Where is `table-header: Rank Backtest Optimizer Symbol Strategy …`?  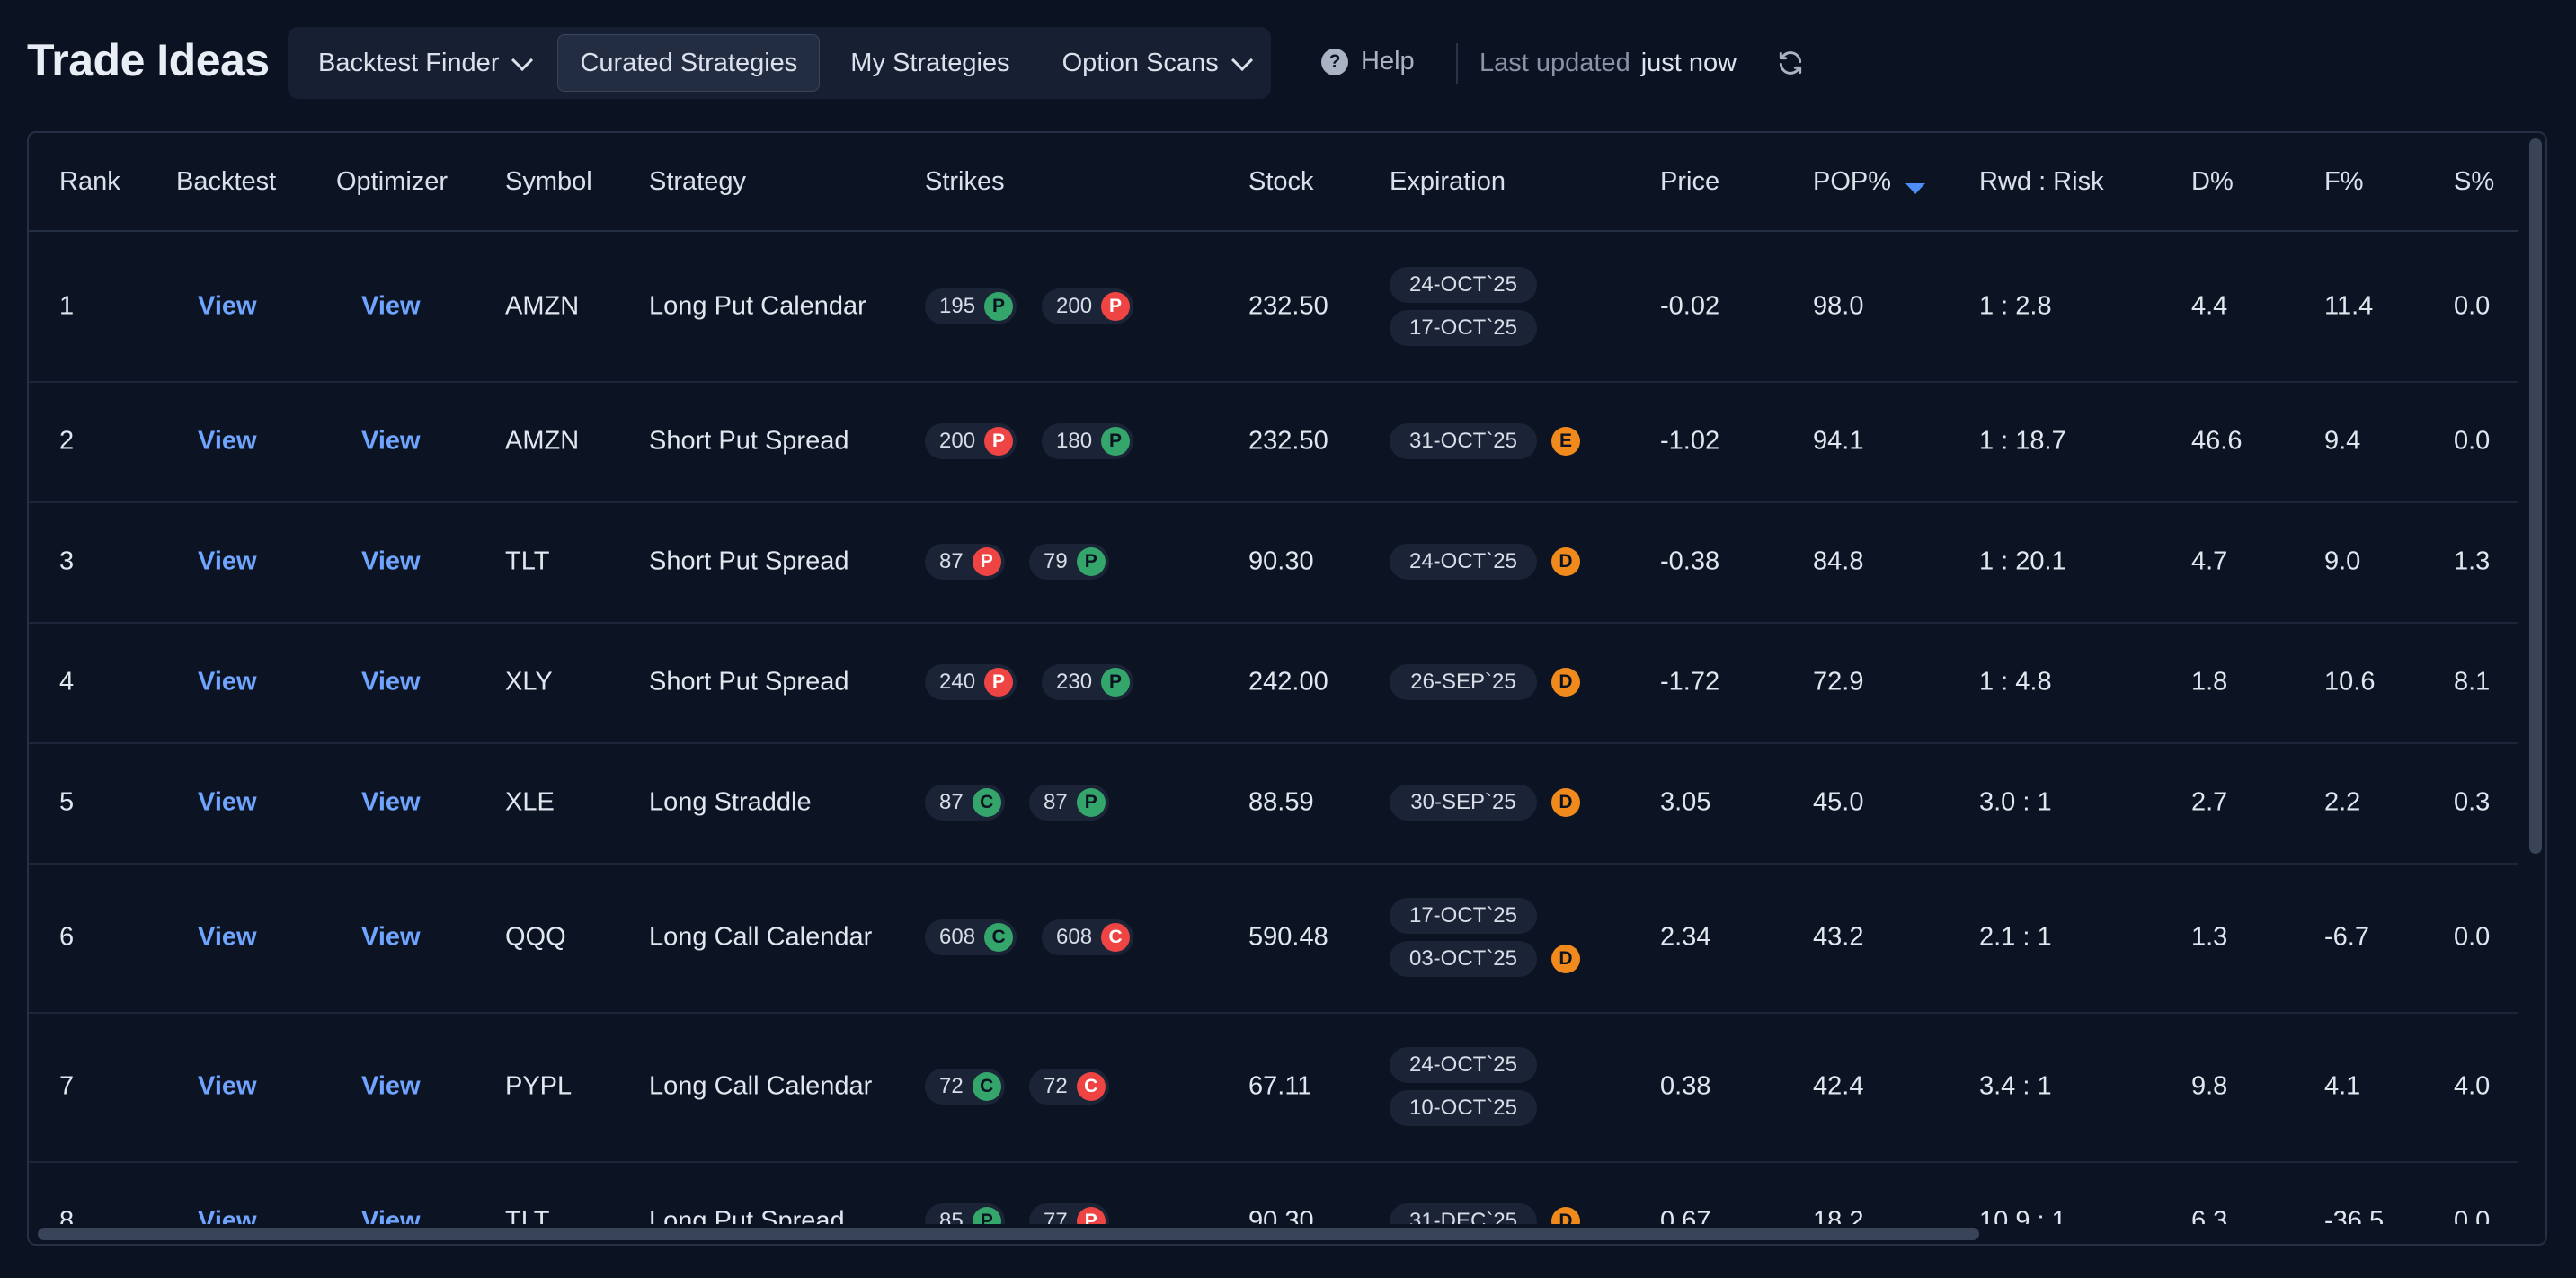
table-header: Rank Backtest Optimizer Symbol Strategy … is located at coordinates (1273, 182).